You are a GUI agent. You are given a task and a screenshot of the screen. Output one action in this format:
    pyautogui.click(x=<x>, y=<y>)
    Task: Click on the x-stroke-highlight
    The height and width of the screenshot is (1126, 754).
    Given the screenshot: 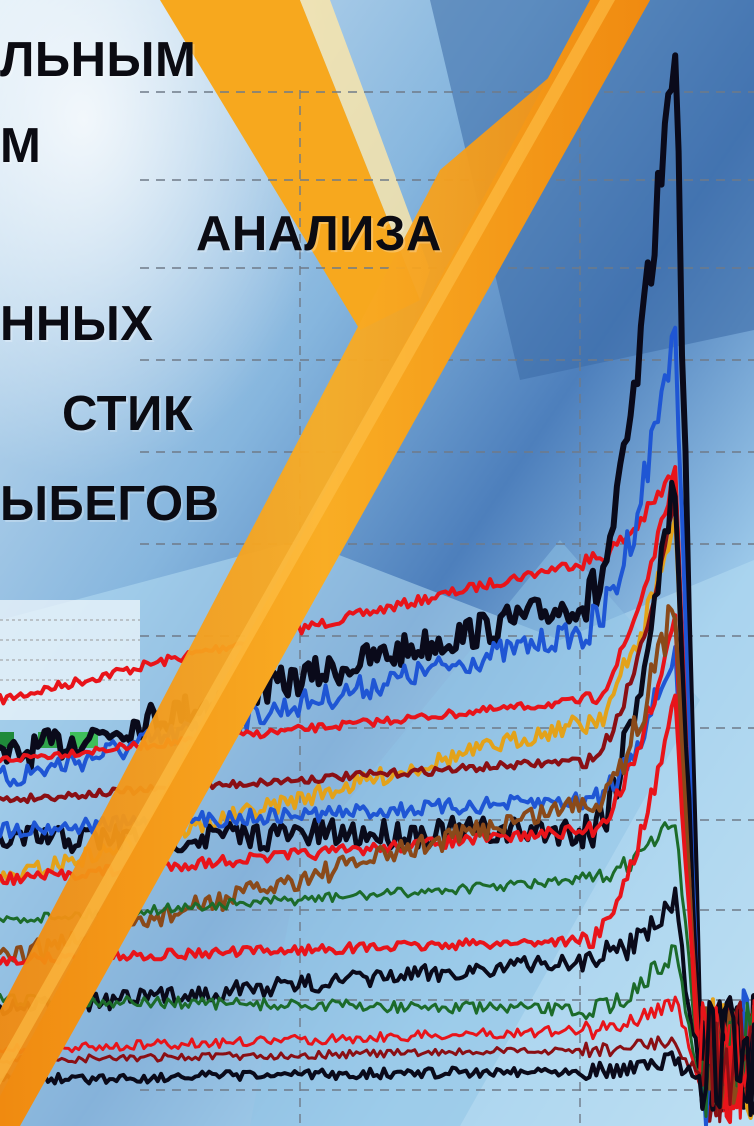 What is the action you would take?
    pyautogui.click(x=365, y=150)
    